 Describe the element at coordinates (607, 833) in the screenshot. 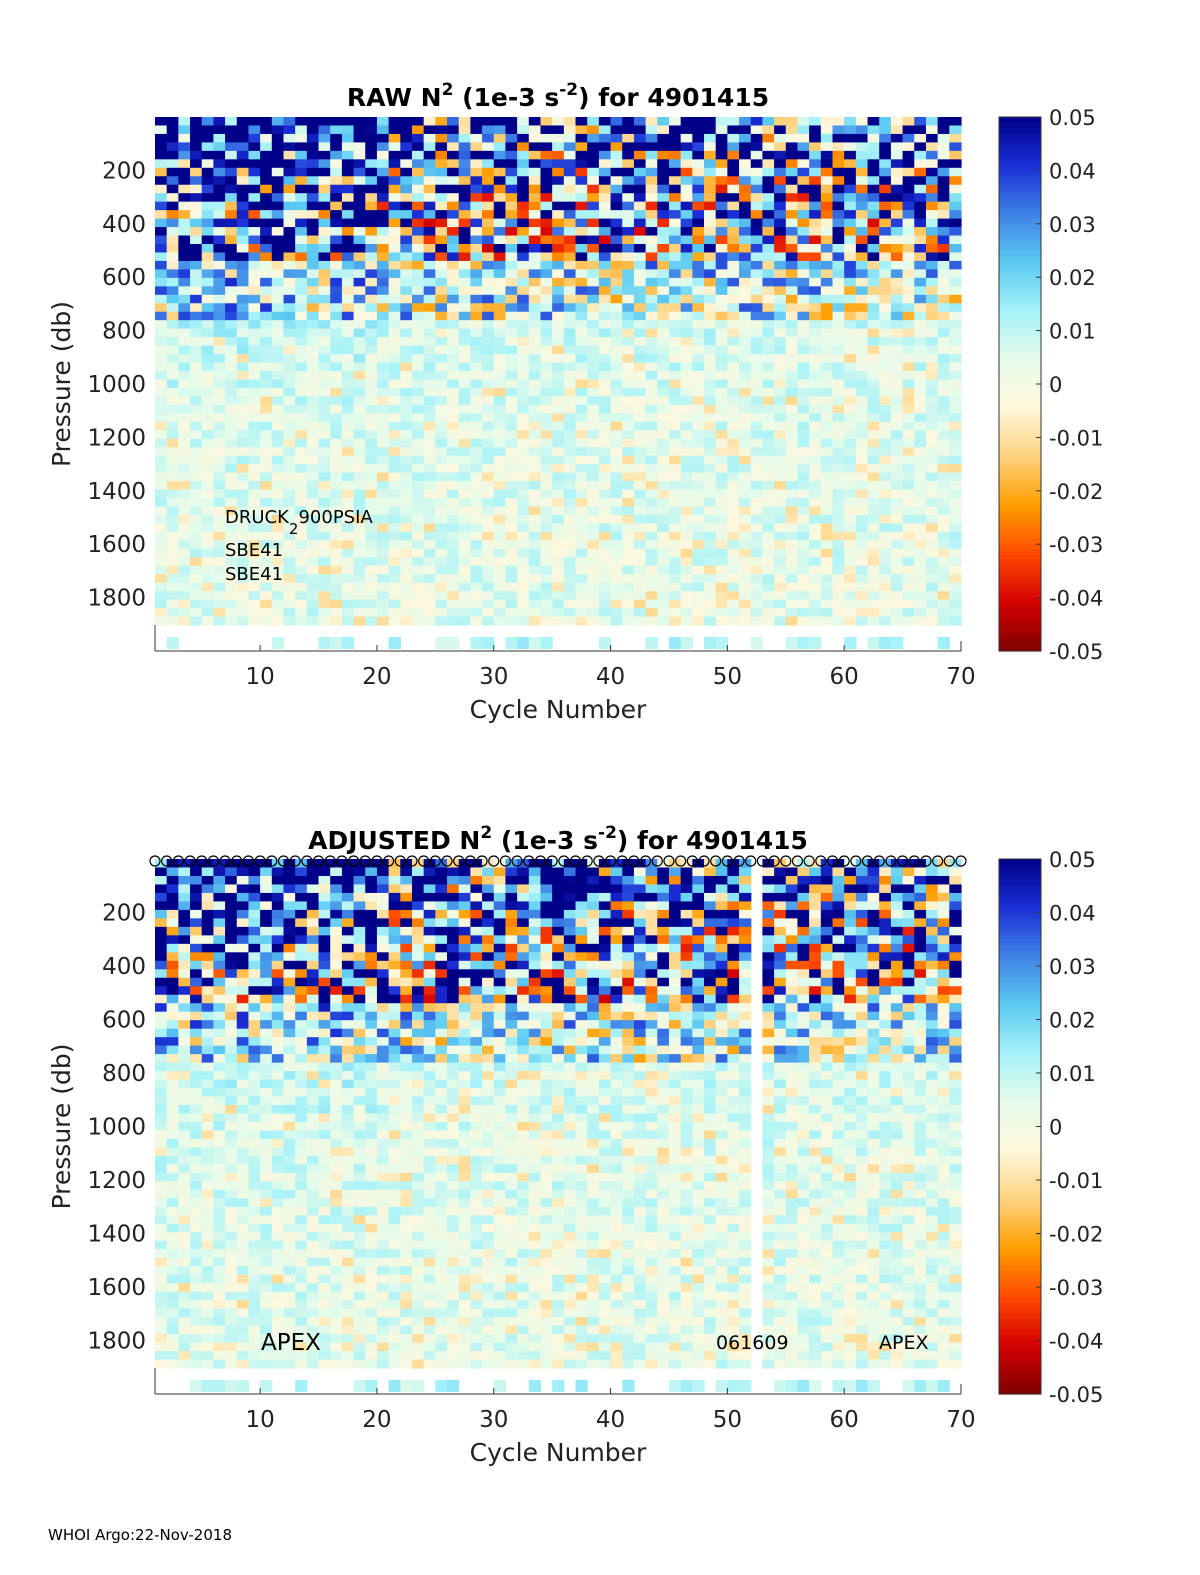

I see `title-superscript: -2` at that location.